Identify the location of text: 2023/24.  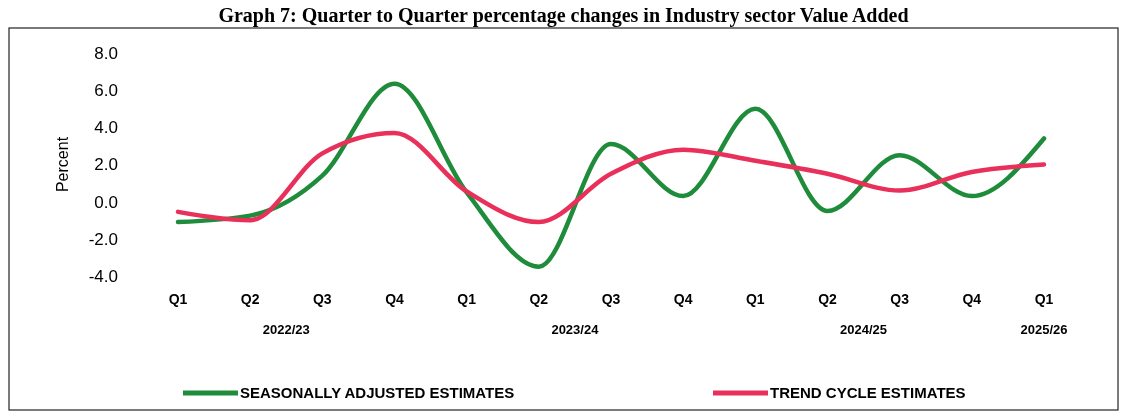
(575, 329).